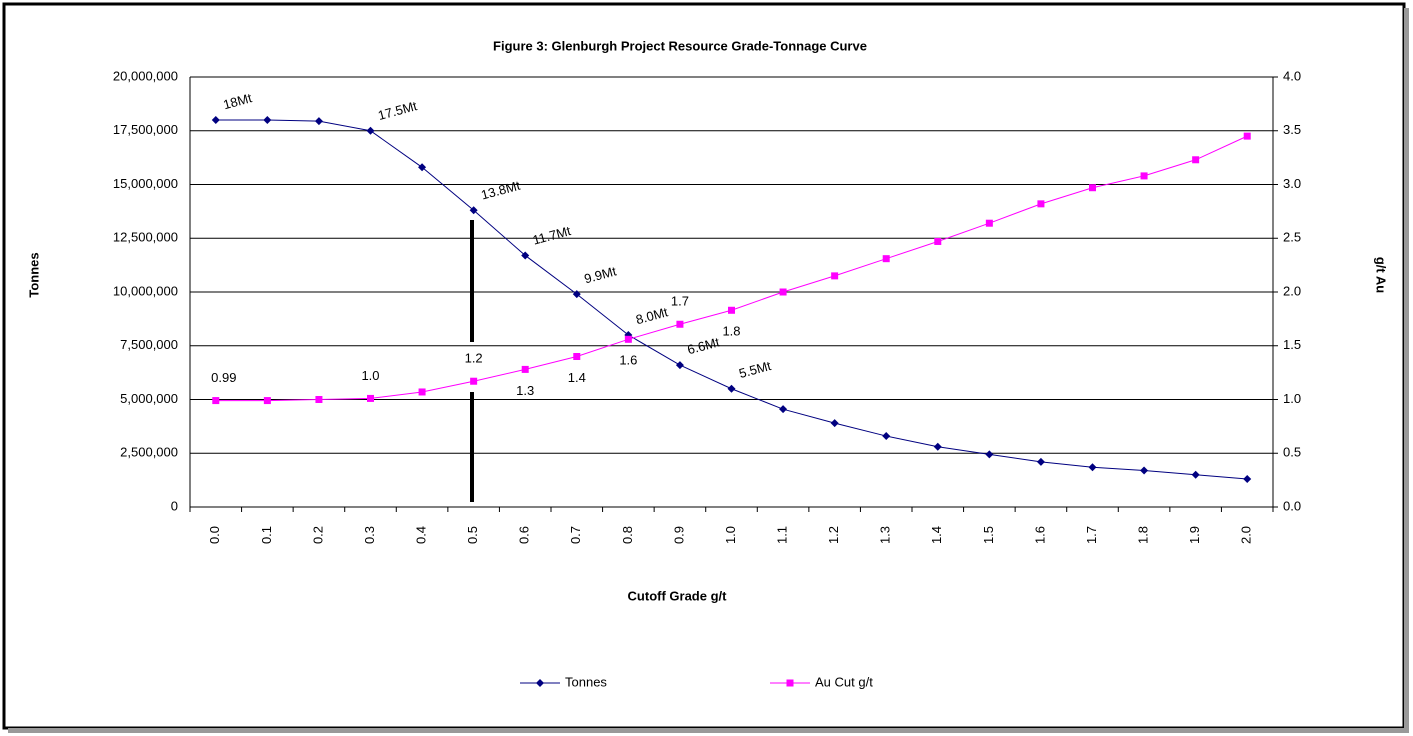 The height and width of the screenshot is (736, 1413). Describe the element at coordinates (266, 535) in the screenshot. I see `x-tick-label: 0.1` at that location.